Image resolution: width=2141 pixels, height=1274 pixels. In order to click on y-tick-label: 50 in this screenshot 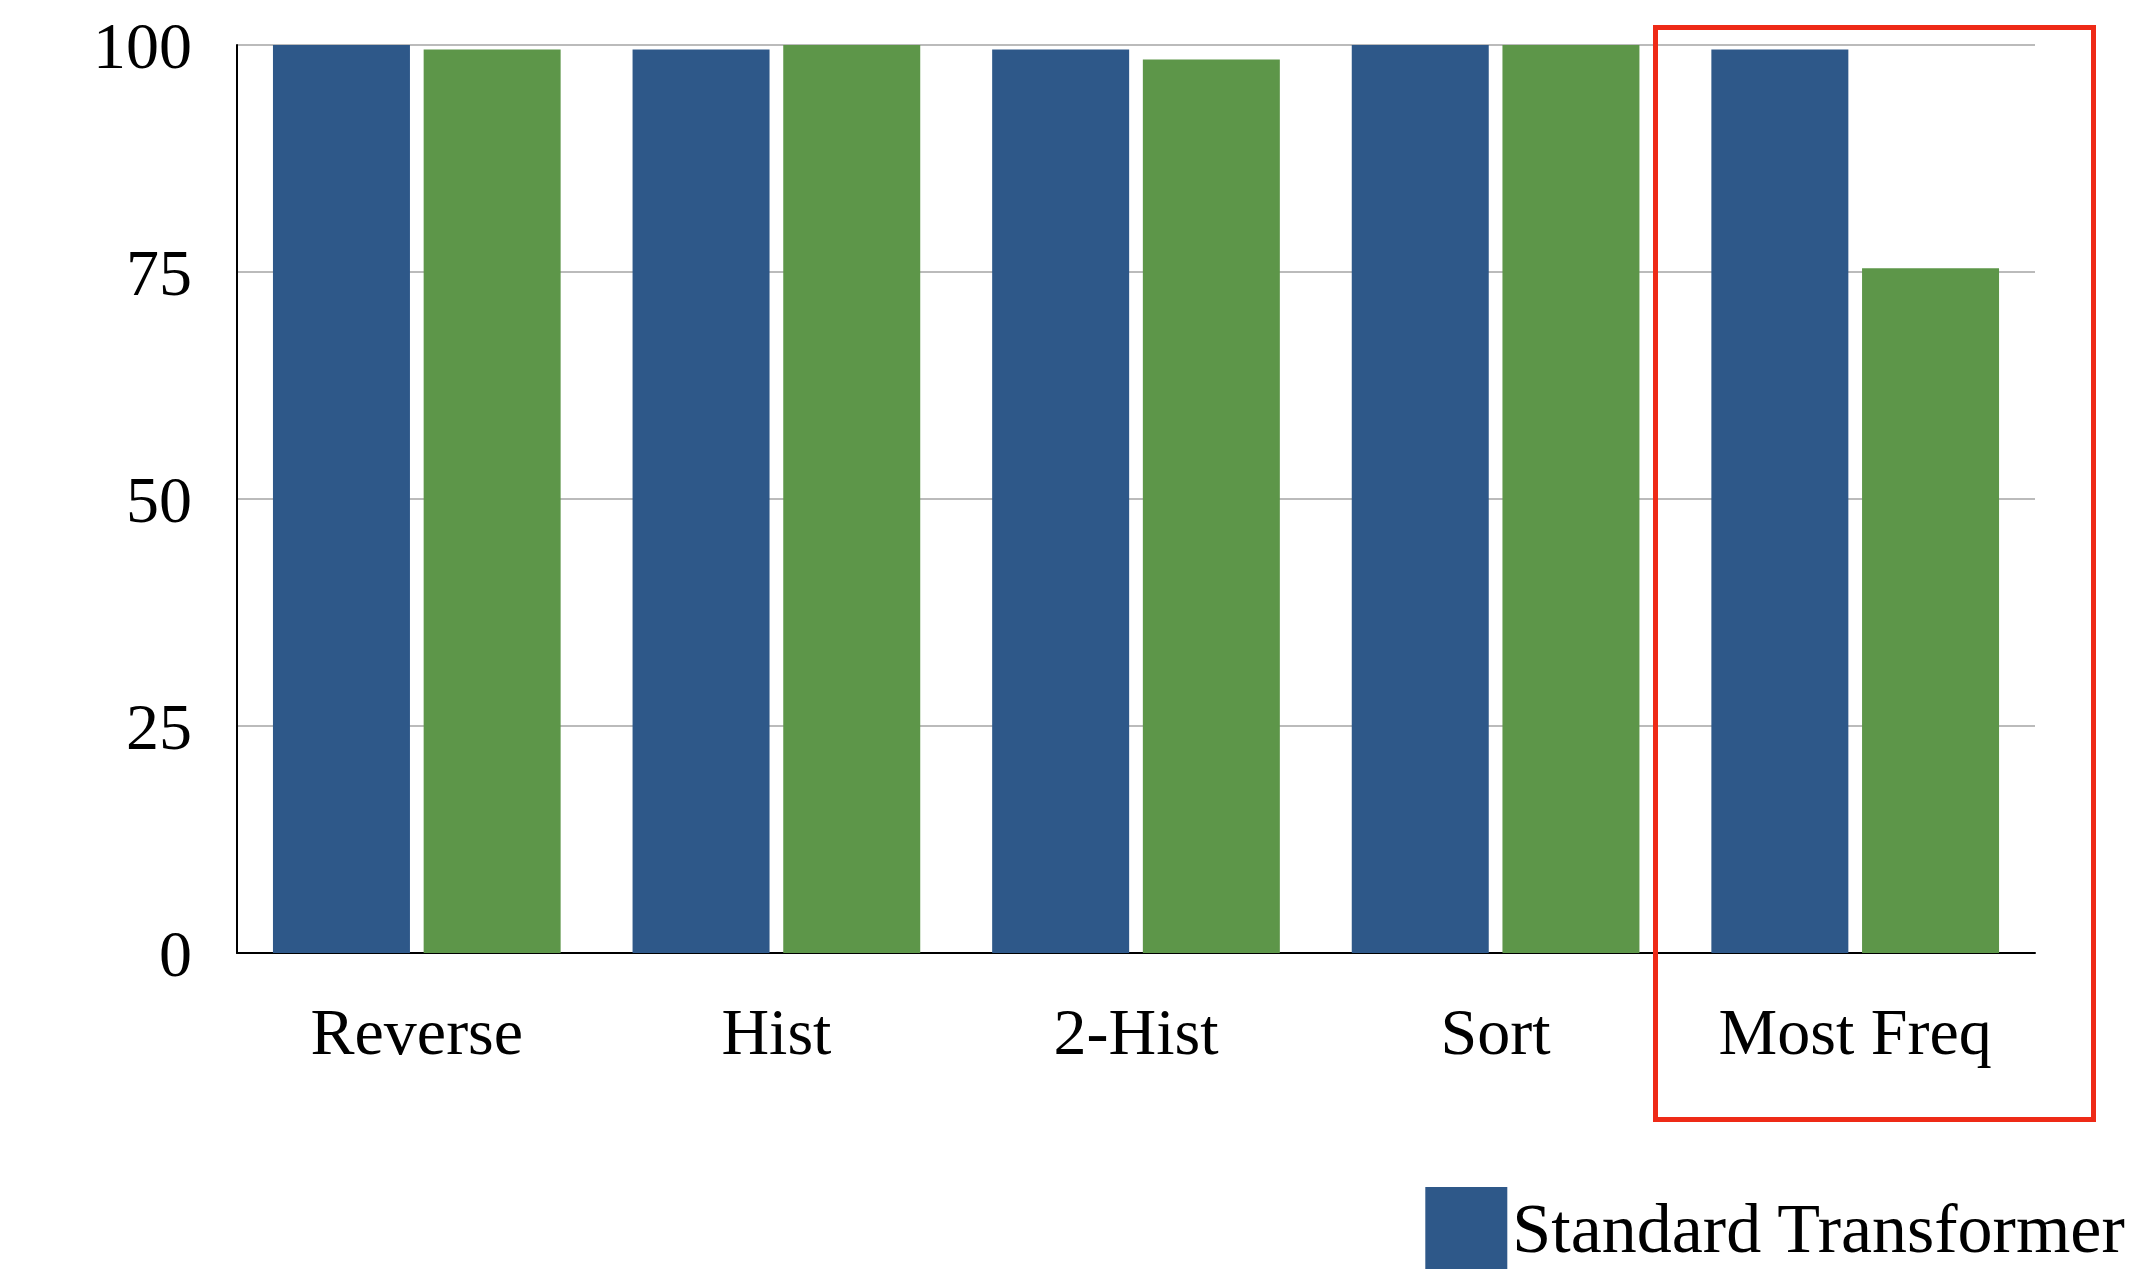, I will do `click(159, 499)`.